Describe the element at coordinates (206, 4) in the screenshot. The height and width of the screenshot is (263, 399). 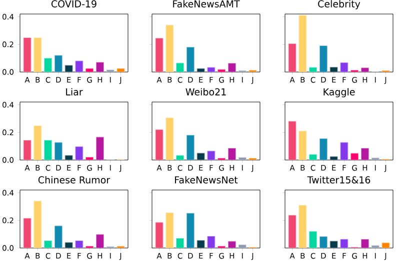
I see `chart-title: FakeNewsAMT` at that location.